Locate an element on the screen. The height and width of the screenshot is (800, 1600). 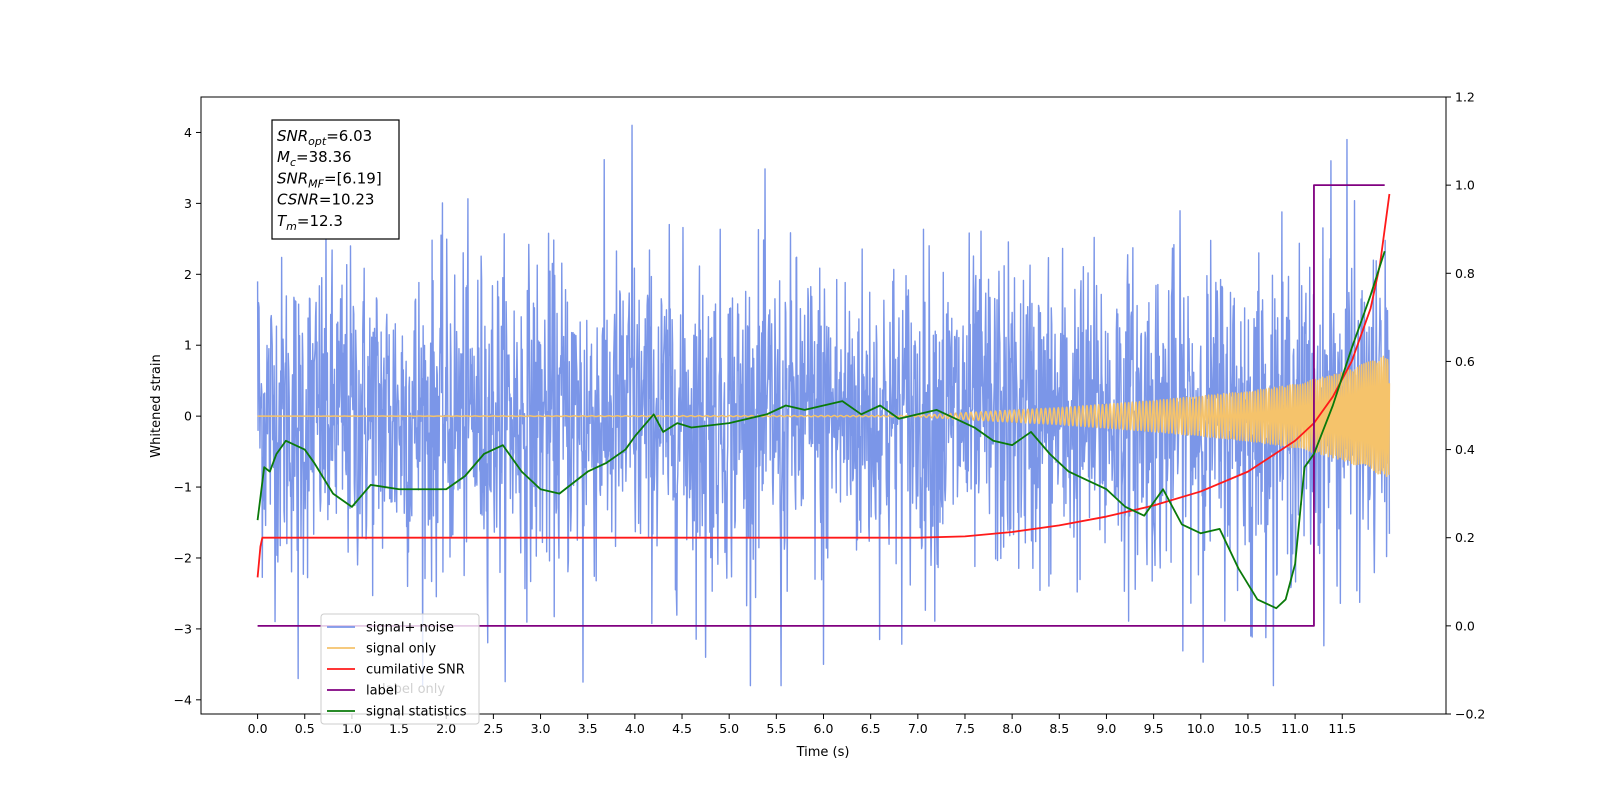
y-right-tick-label: 0.6 is located at coordinates (1465, 361).